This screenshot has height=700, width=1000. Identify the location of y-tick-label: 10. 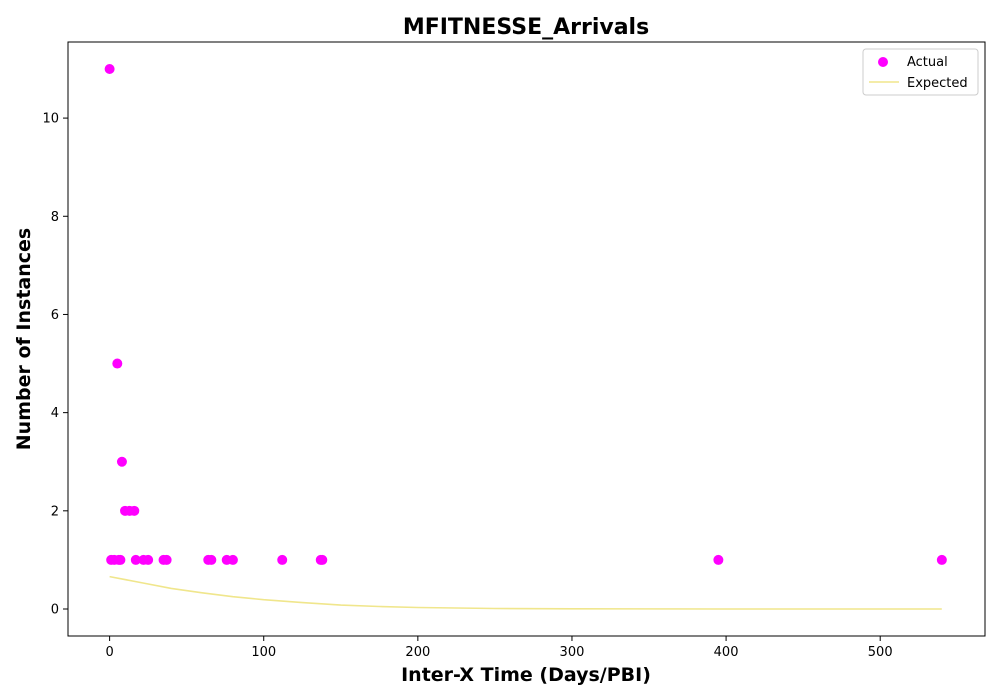
(50, 119).